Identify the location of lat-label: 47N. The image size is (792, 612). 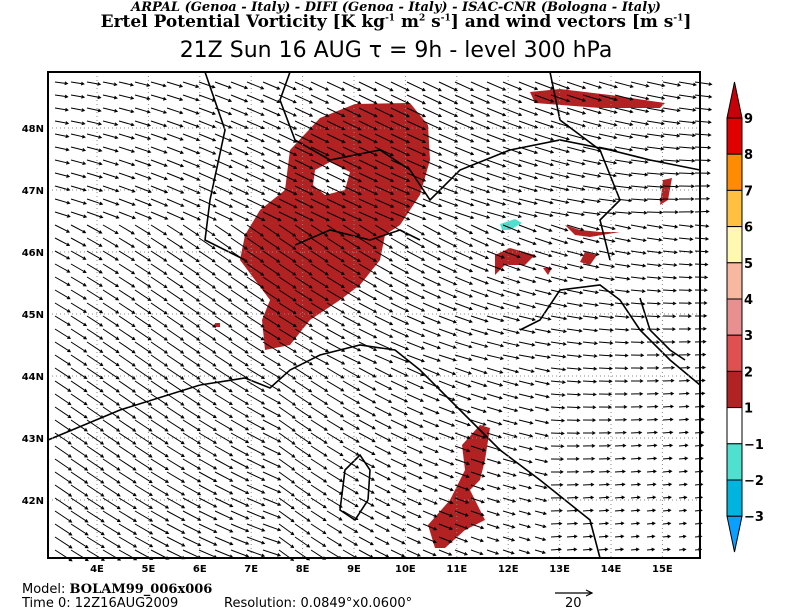
(33, 191).